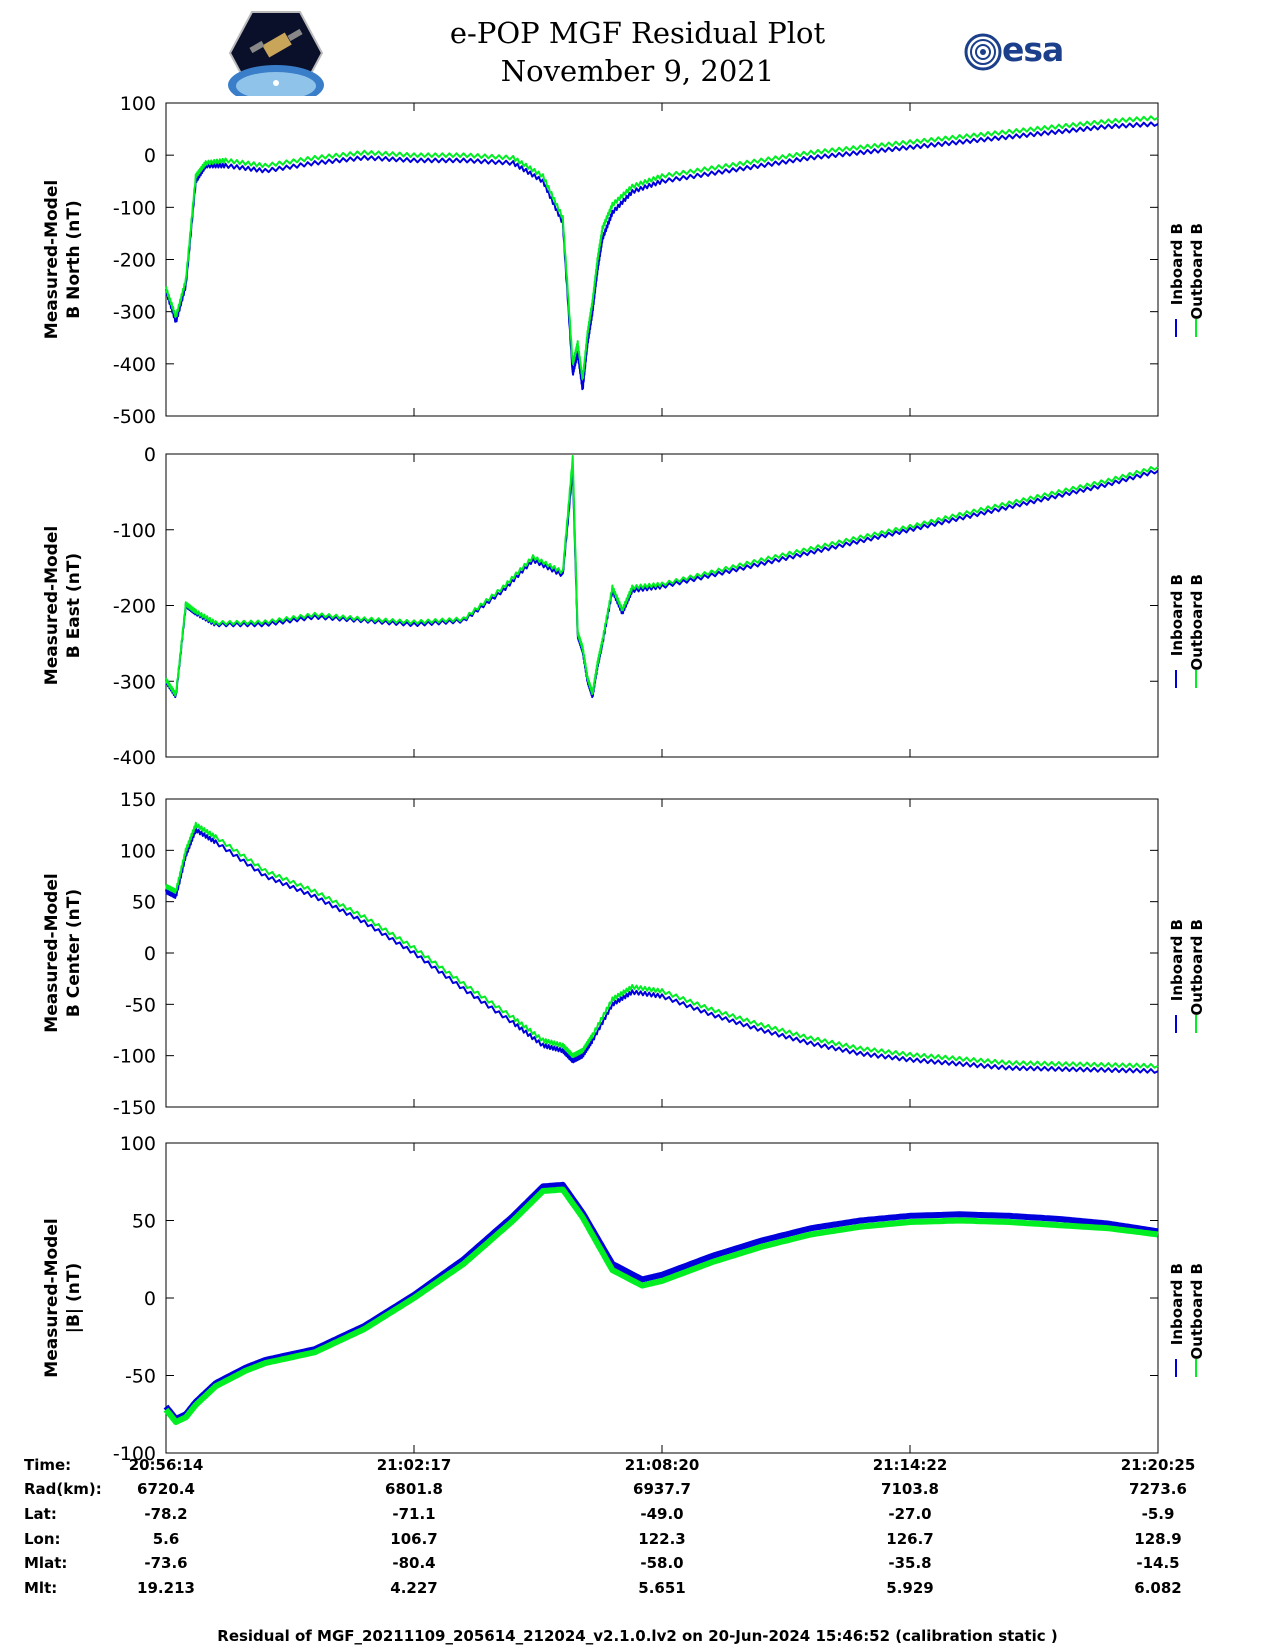  I want to click on plot-date: November 9, 2021, so click(637, 71).